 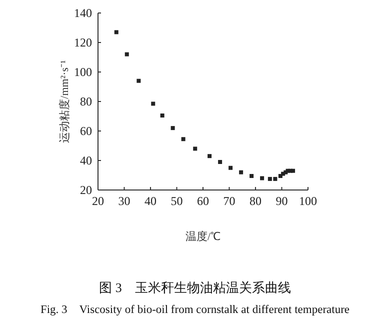 What do you see at coordinates (86, 190) in the screenshot?
I see `y-tick-label: 20` at bounding box center [86, 190].